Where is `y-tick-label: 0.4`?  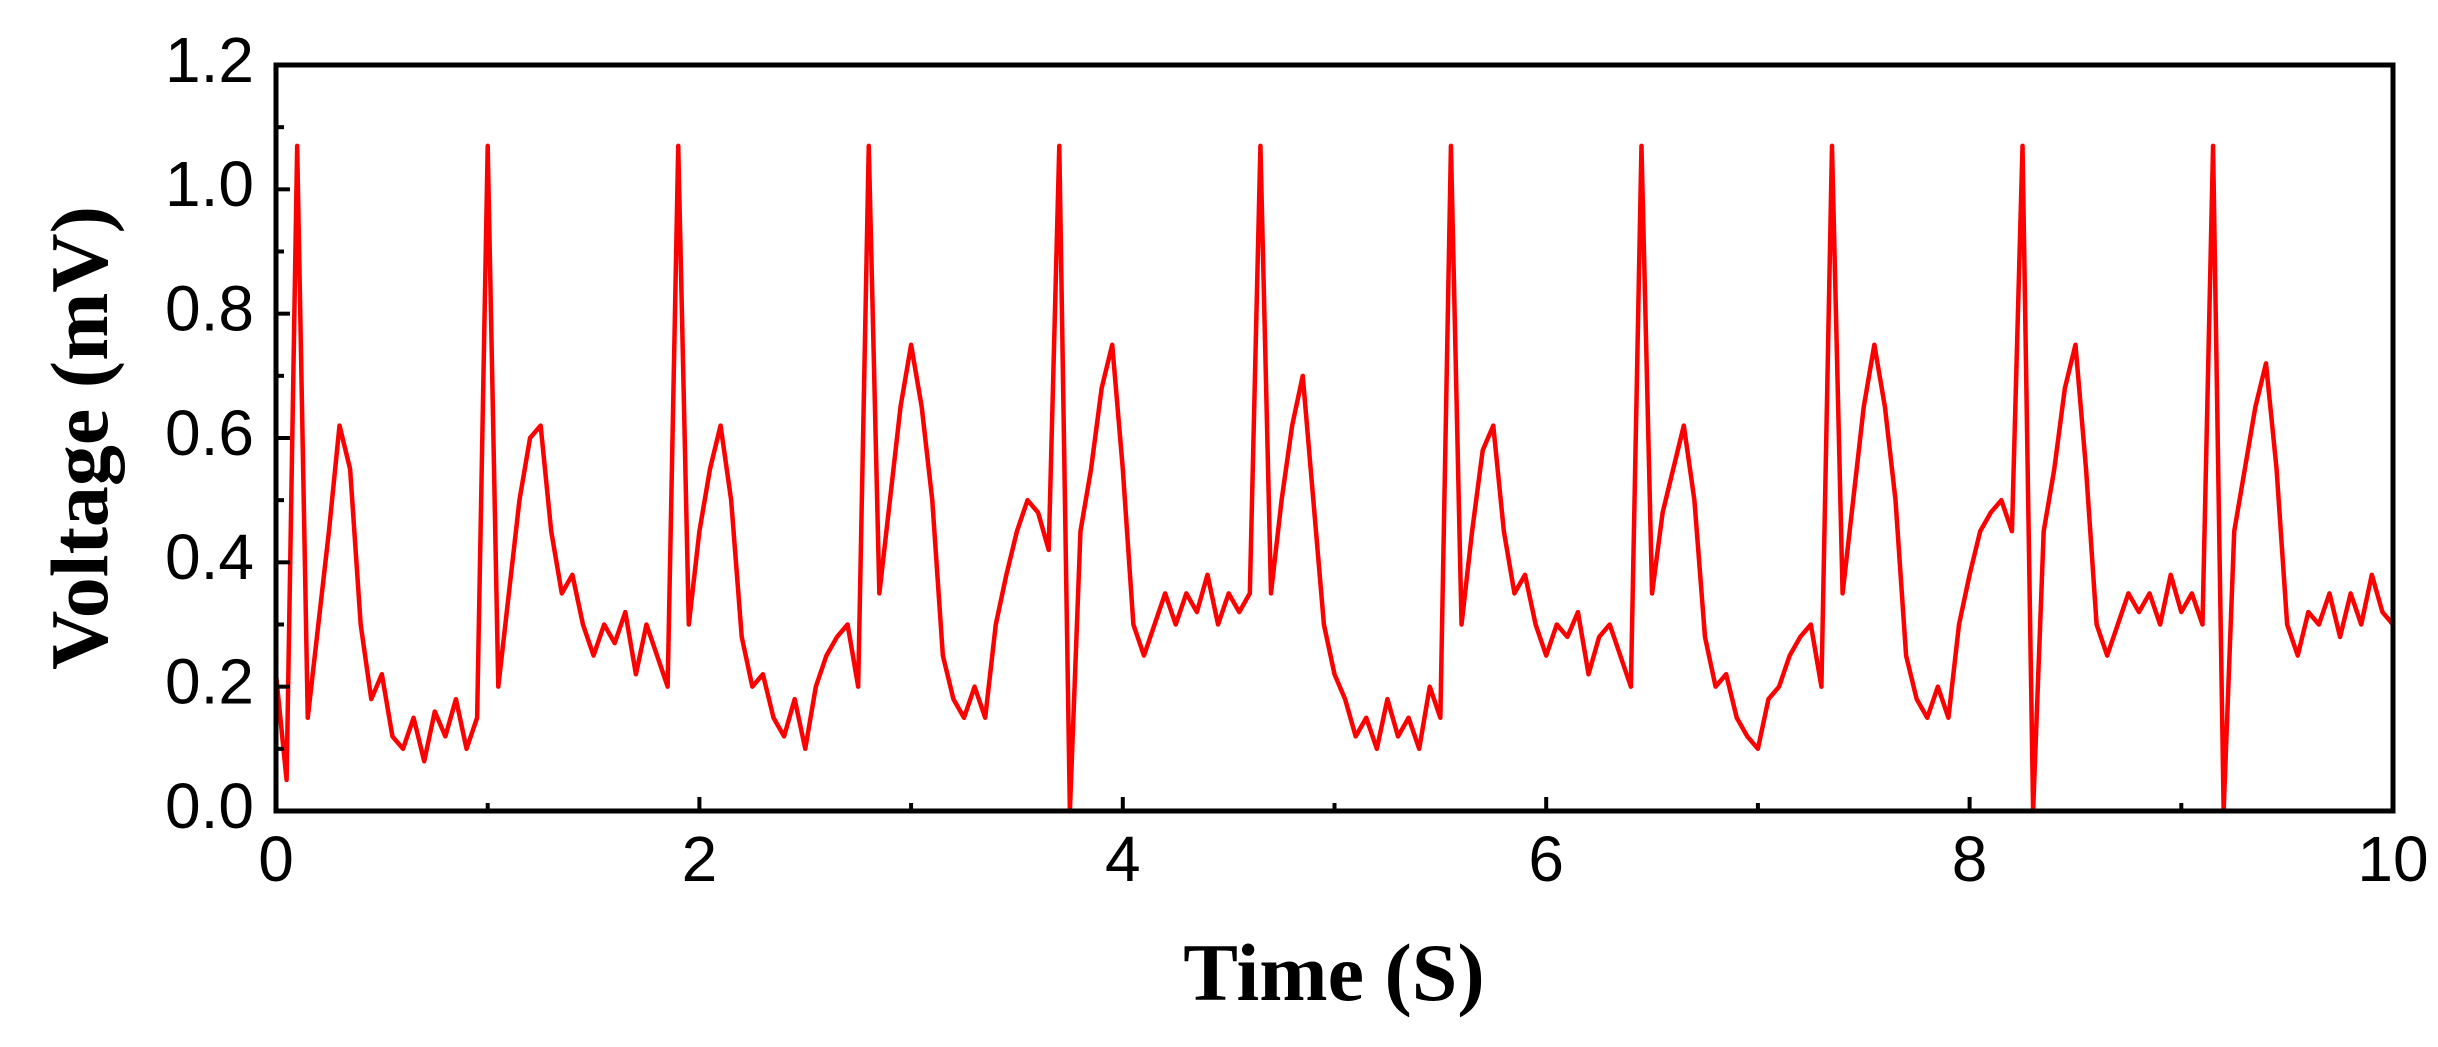 y-tick-label: 0.4 is located at coordinates (209, 557).